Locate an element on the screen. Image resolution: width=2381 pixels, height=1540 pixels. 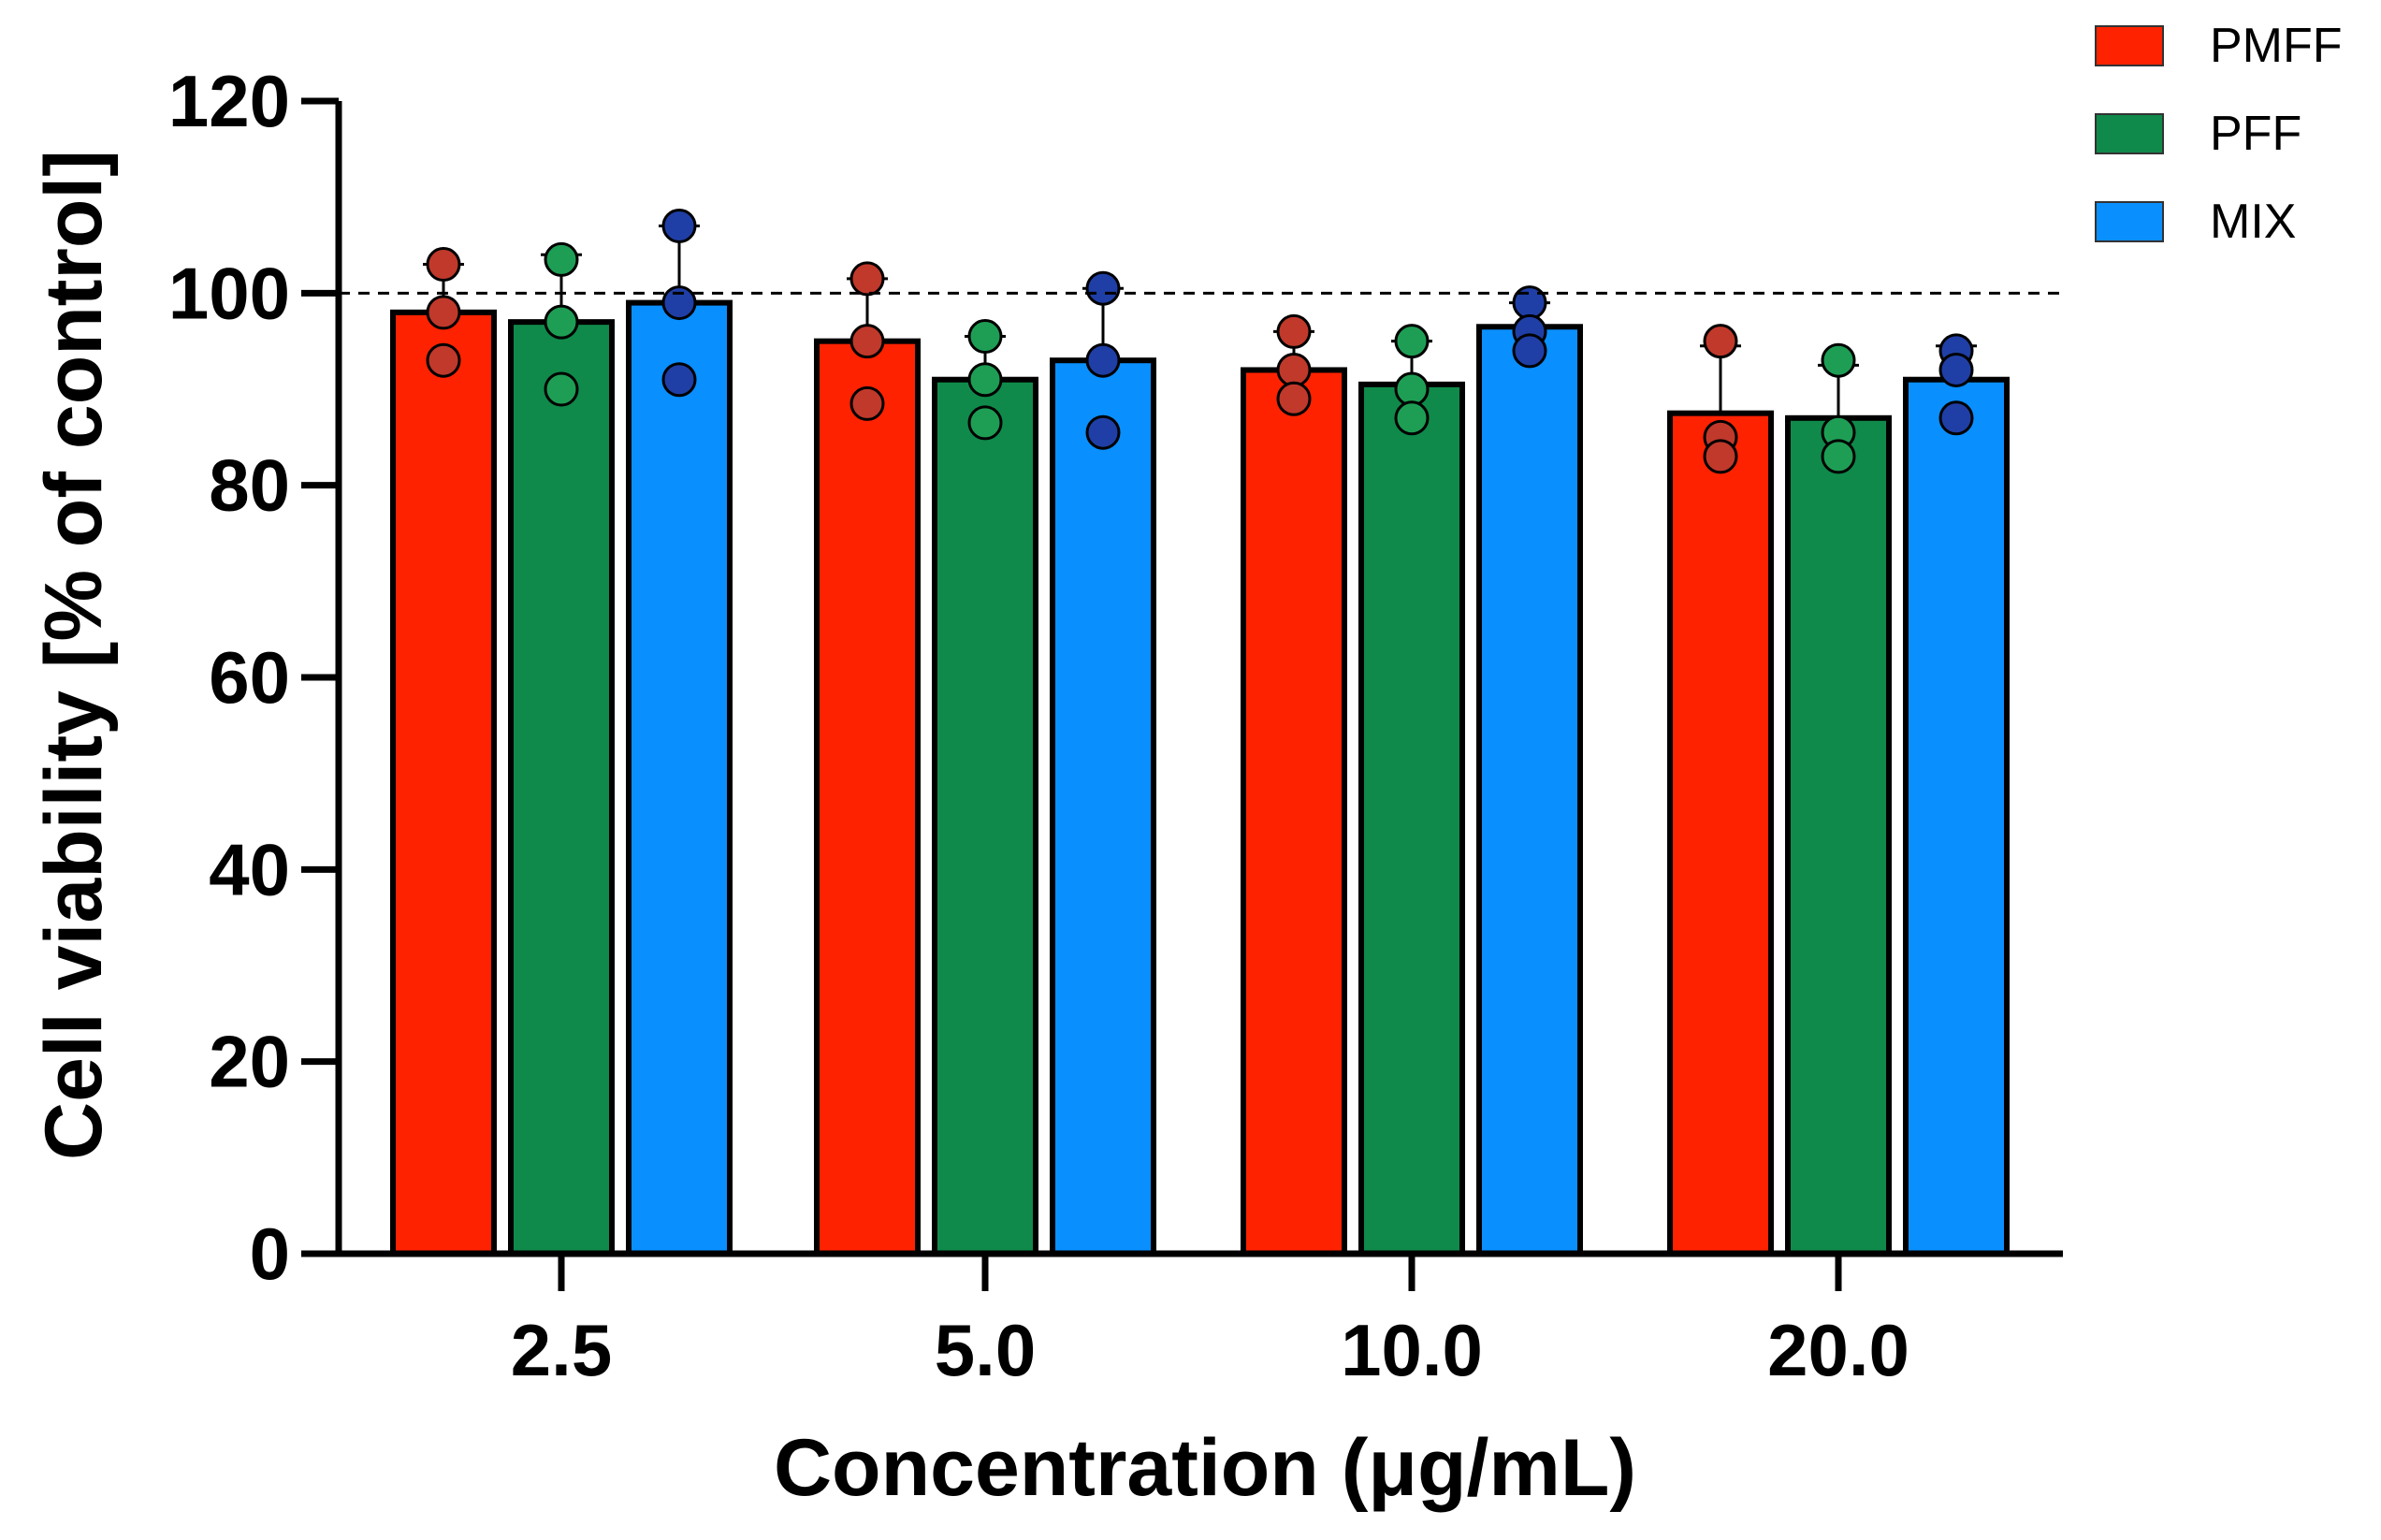
y-tick-label-40: 40 is located at coordinates (249, 869).